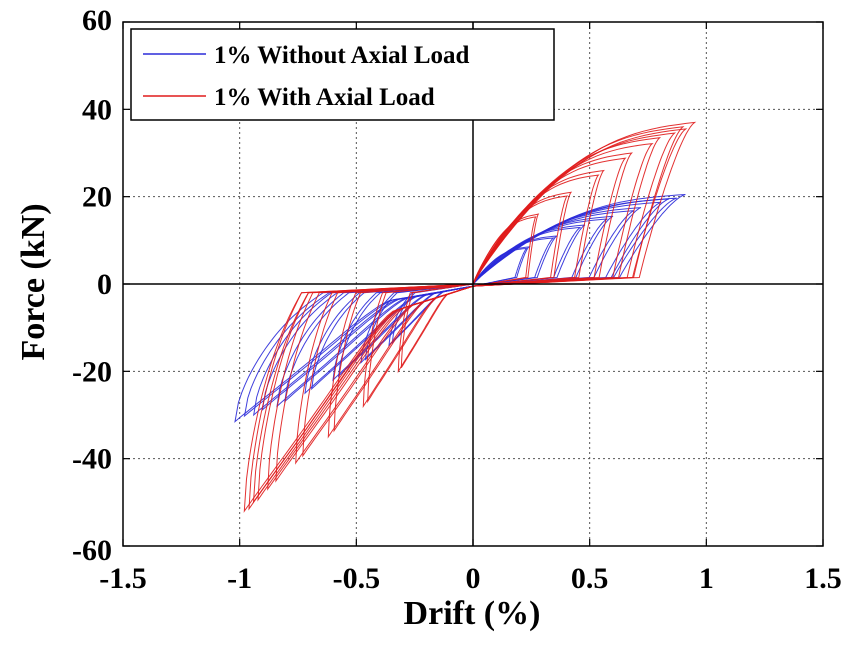 The width and height of the screenshot is (850, 647). Describe the element at coordinates (123, 578) in the screenshot. I see `x-tick-label: -1.5` at that location.